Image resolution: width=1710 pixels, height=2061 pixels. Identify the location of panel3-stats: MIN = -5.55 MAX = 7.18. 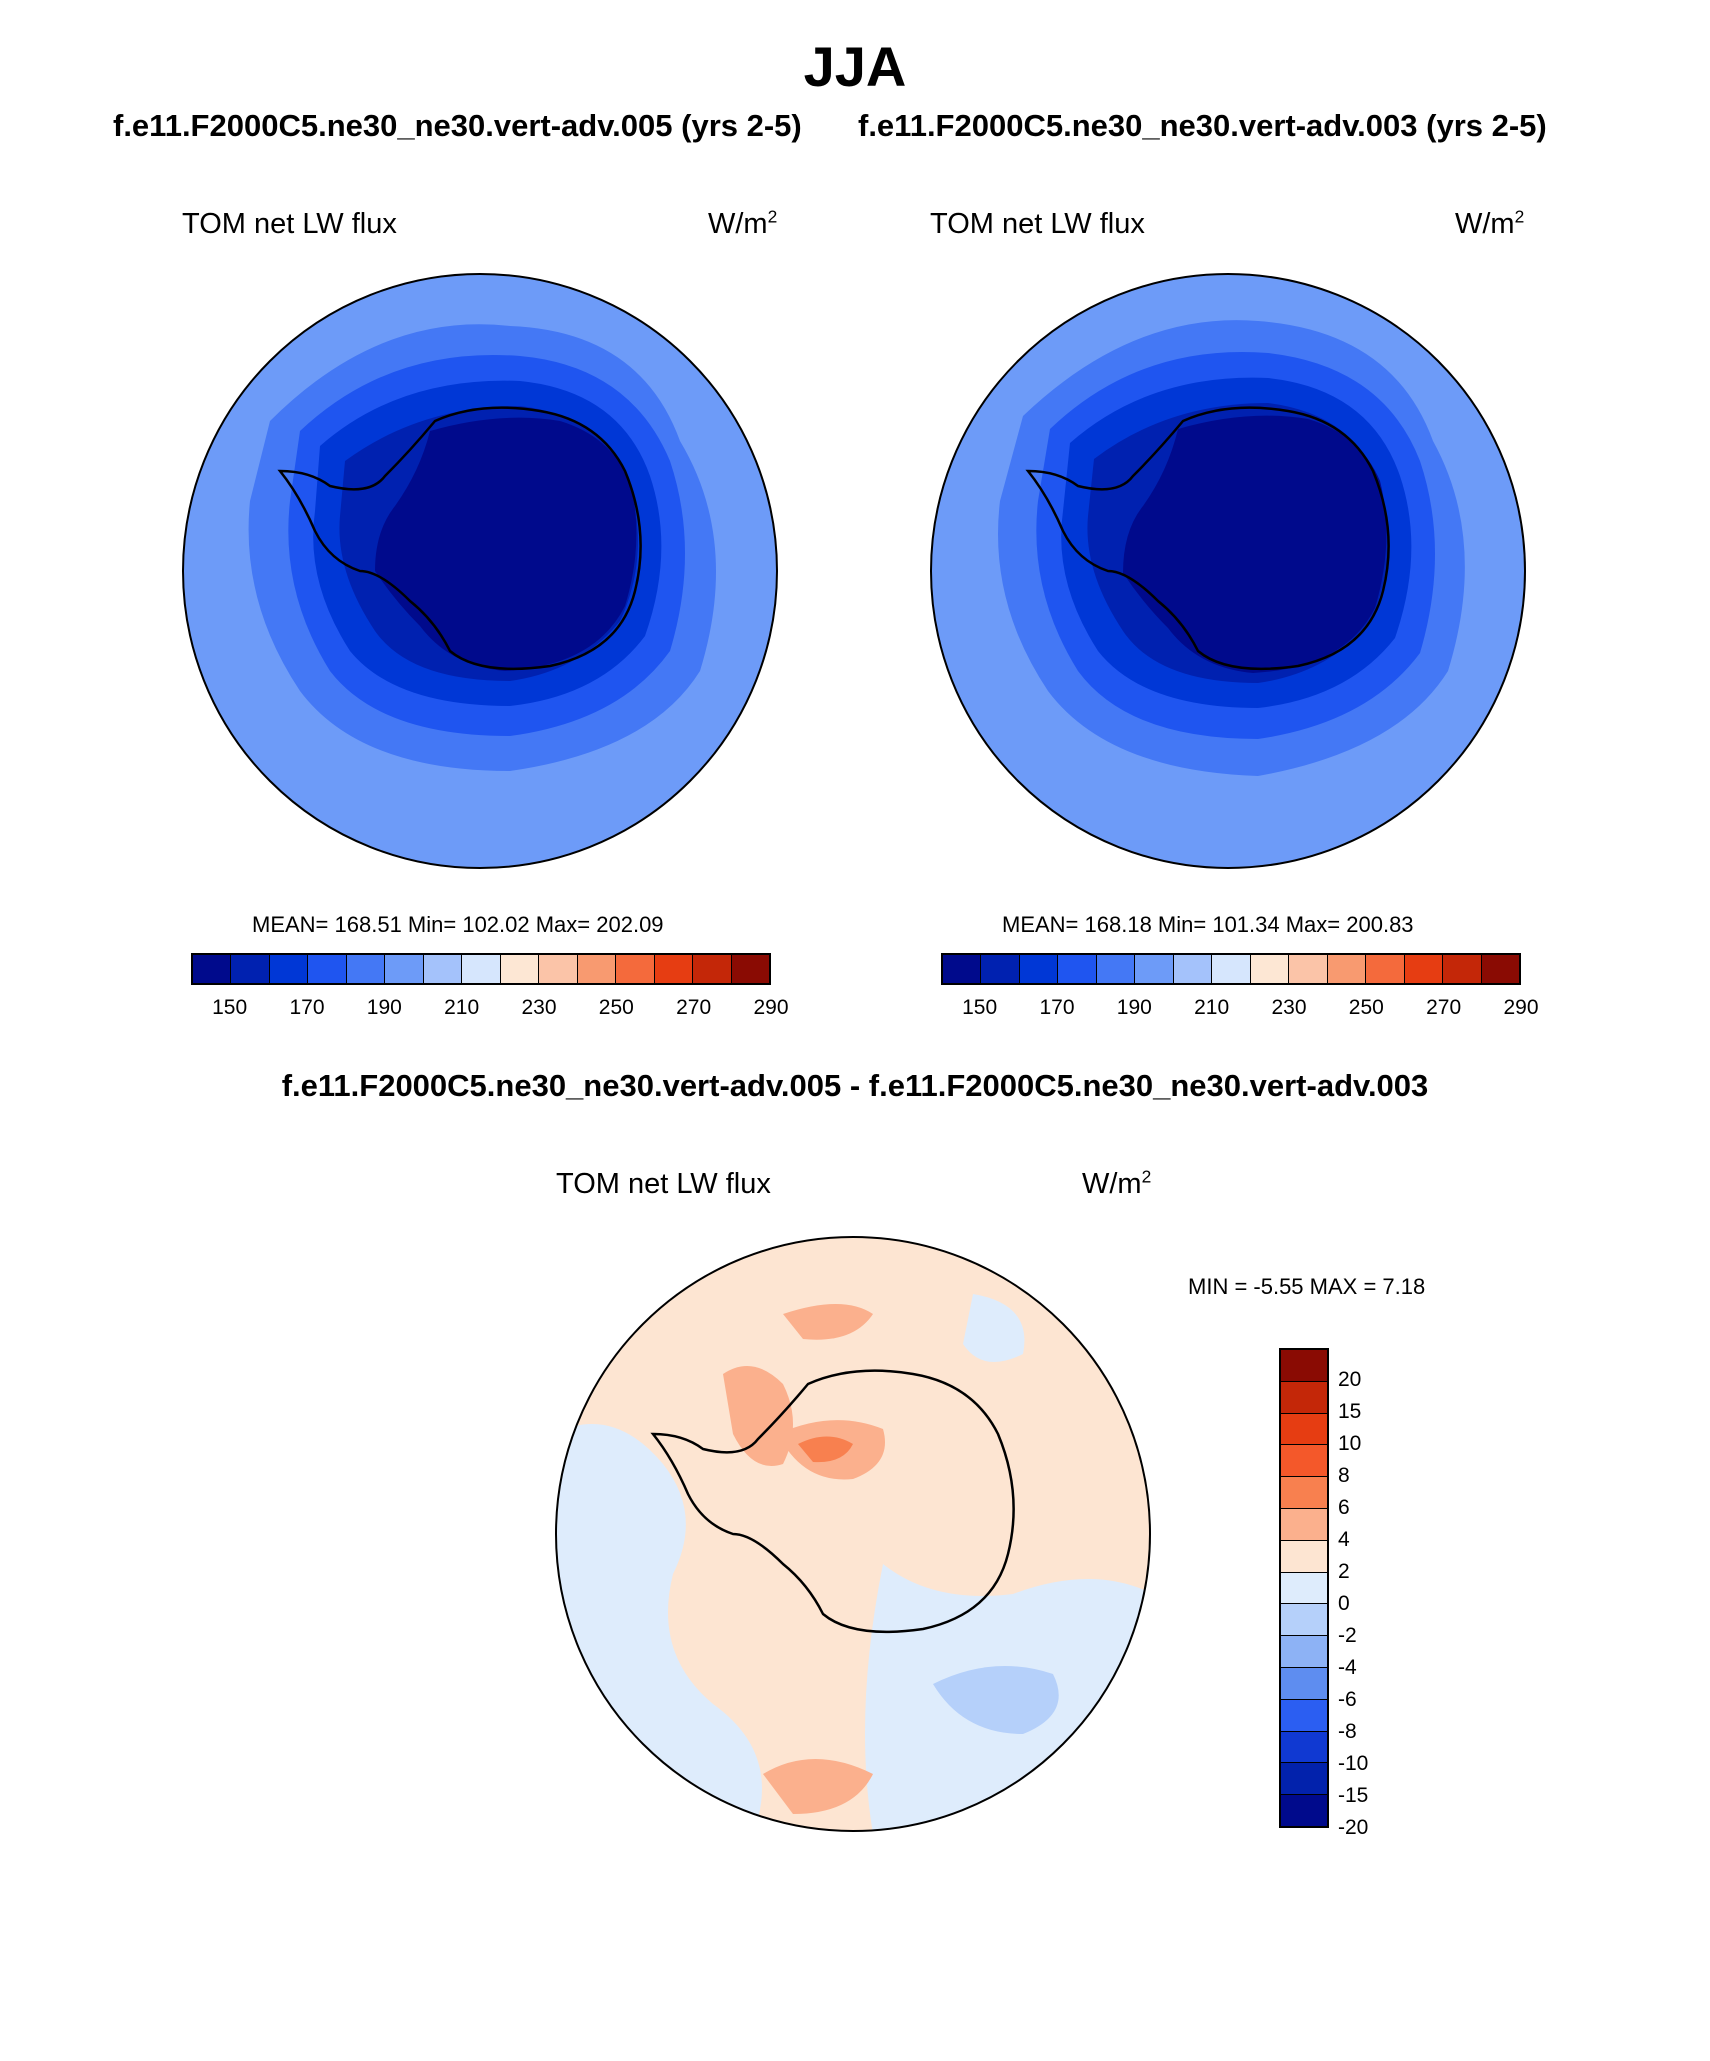
(1307, 1286).